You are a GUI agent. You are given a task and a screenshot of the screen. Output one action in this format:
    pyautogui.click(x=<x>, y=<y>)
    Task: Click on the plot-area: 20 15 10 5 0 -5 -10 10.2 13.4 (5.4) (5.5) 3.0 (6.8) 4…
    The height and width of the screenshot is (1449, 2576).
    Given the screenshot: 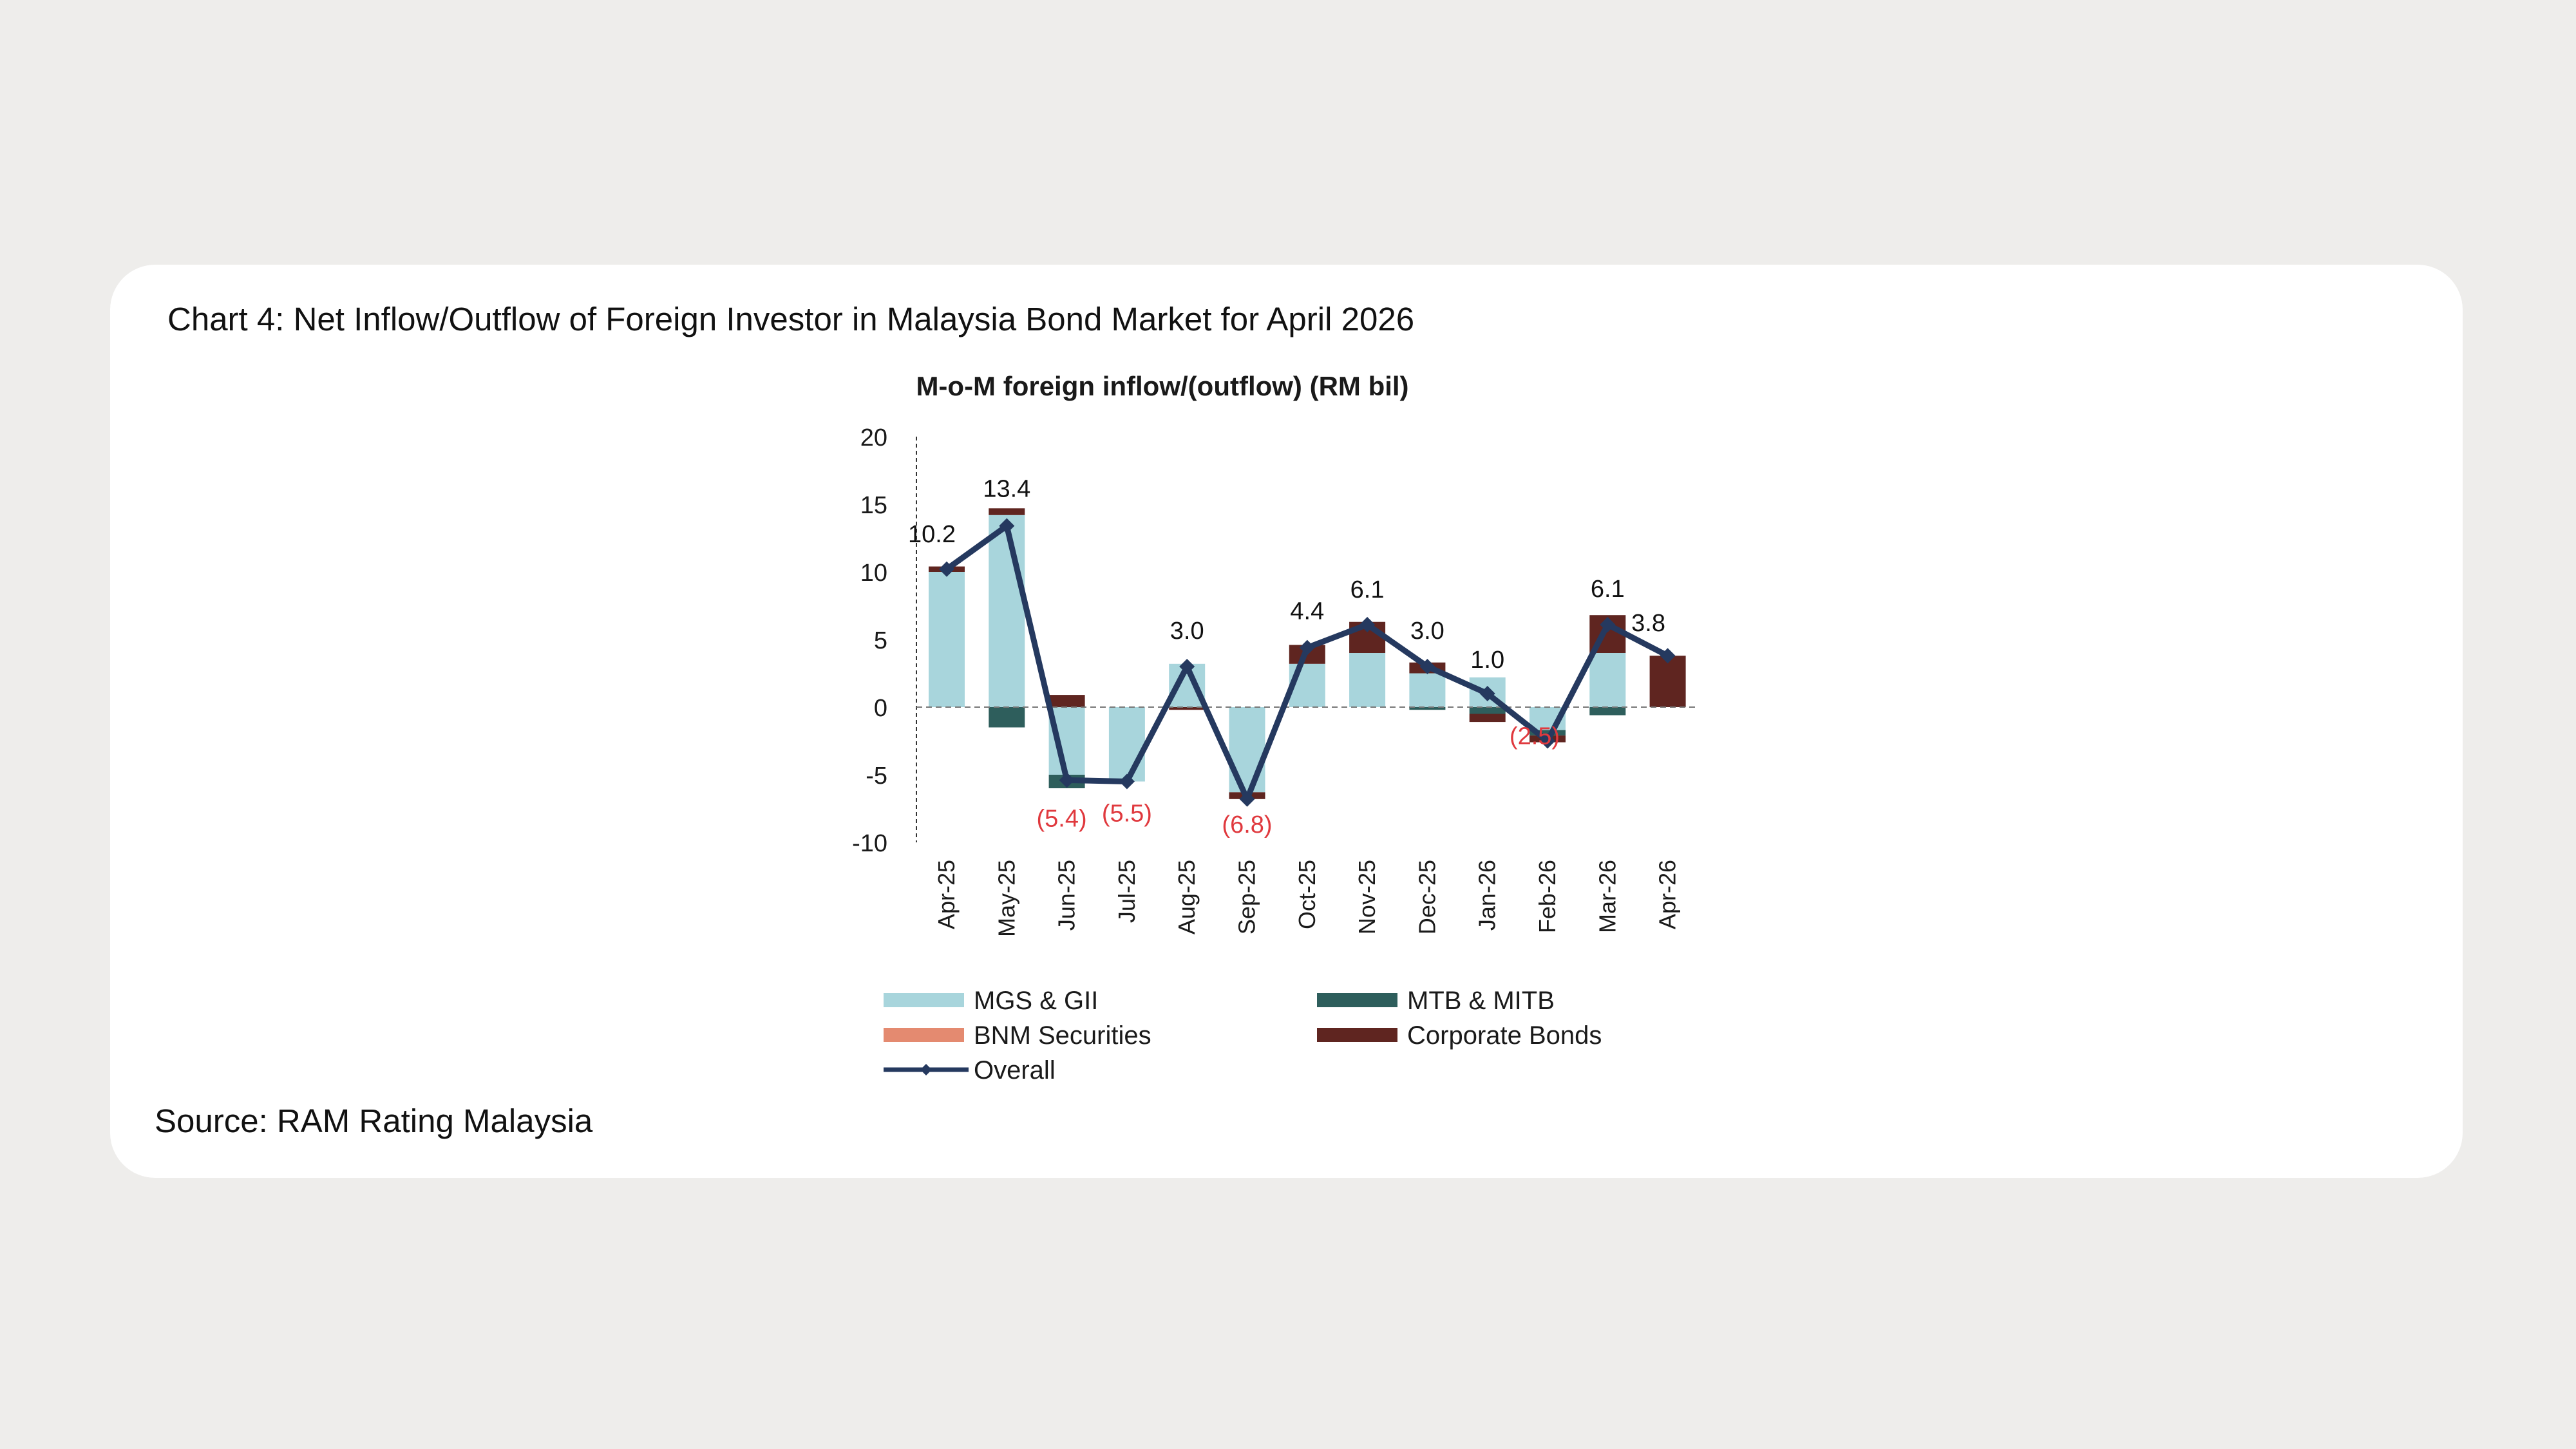 What is the action you would take?
    pyautogui.click(x=1274, y=681)
    